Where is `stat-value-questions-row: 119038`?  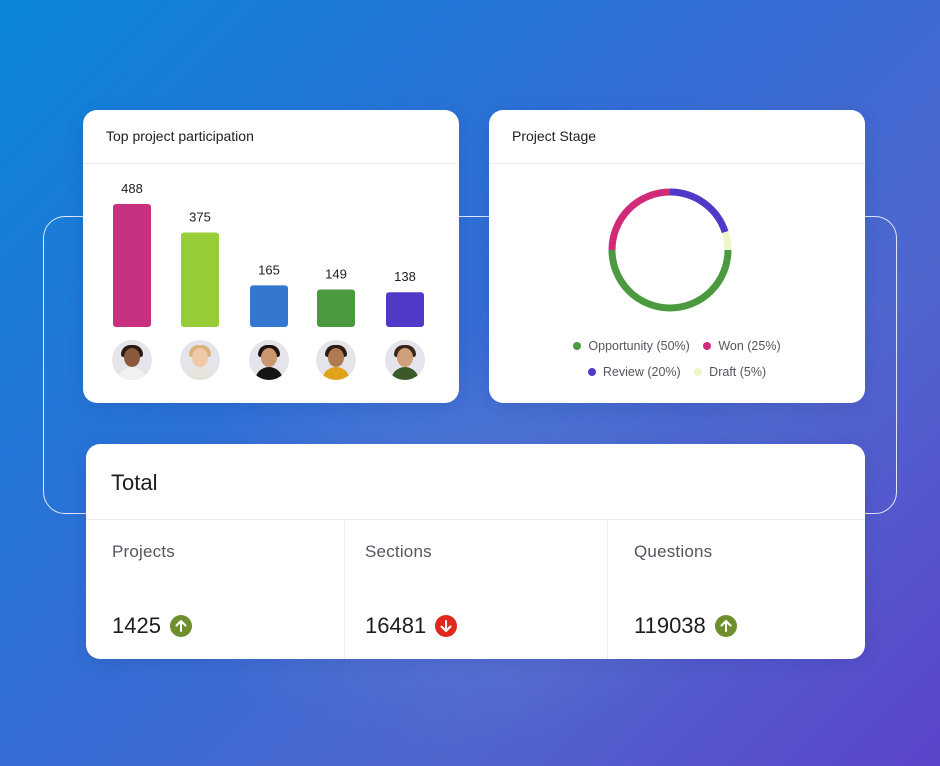 stat-value-questions-row: 119038 is located at coordinates (685, 626).